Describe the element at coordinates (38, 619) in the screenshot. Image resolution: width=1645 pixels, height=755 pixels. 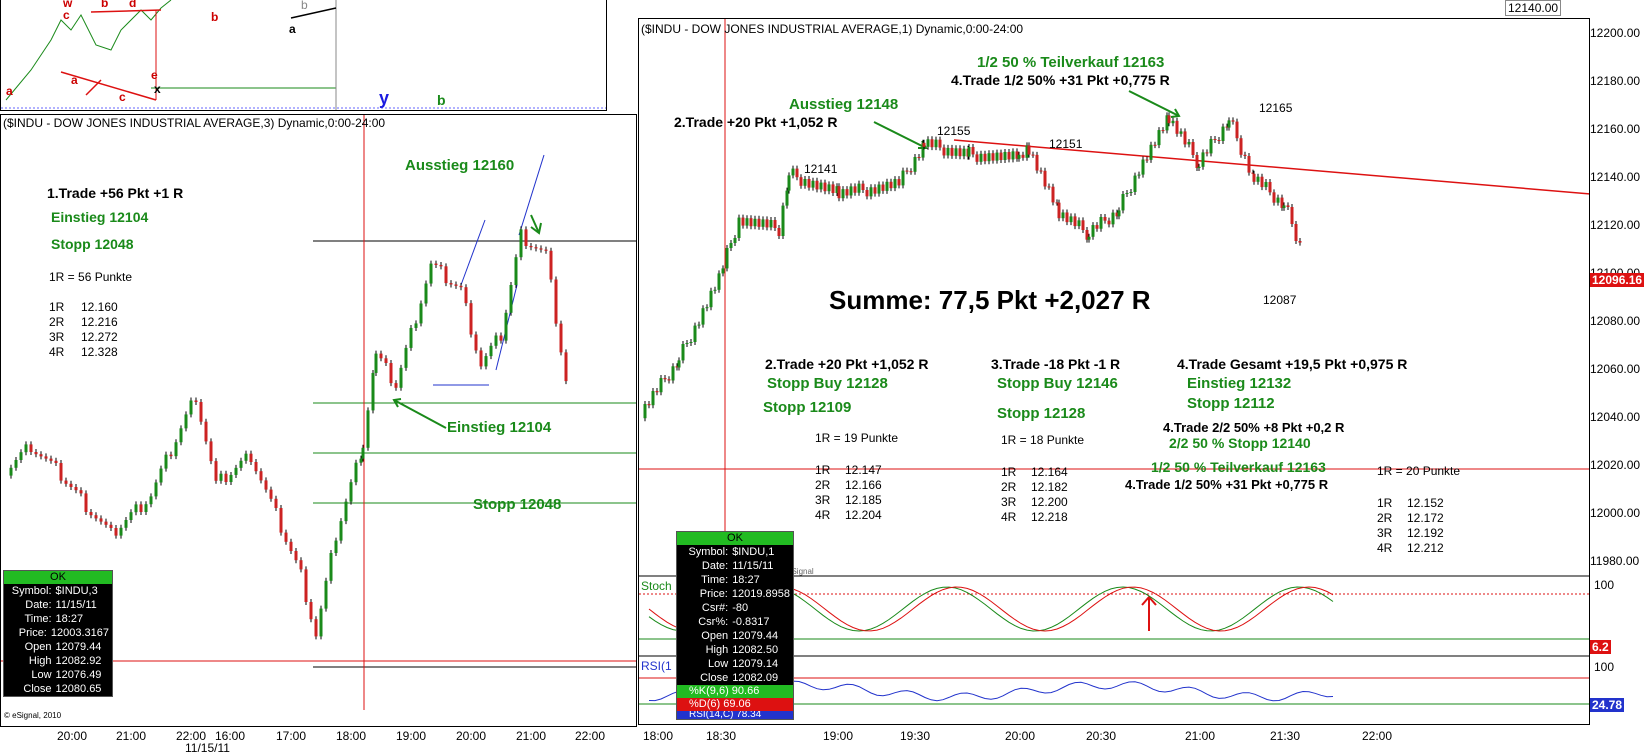
I see `cursor-label: Time:` at that location.